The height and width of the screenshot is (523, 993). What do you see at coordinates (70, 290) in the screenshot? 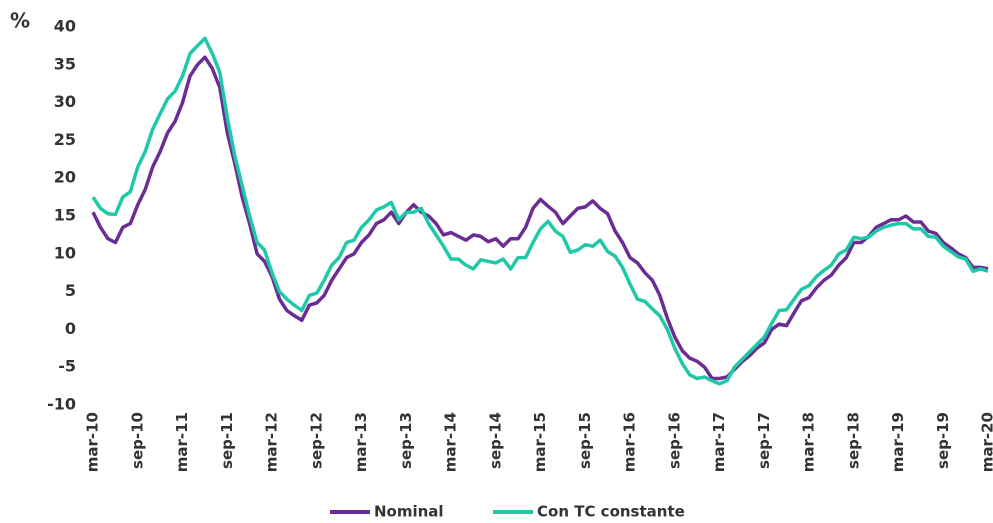
I see `y-tick-label: 5` at bounding box center [70, 290].